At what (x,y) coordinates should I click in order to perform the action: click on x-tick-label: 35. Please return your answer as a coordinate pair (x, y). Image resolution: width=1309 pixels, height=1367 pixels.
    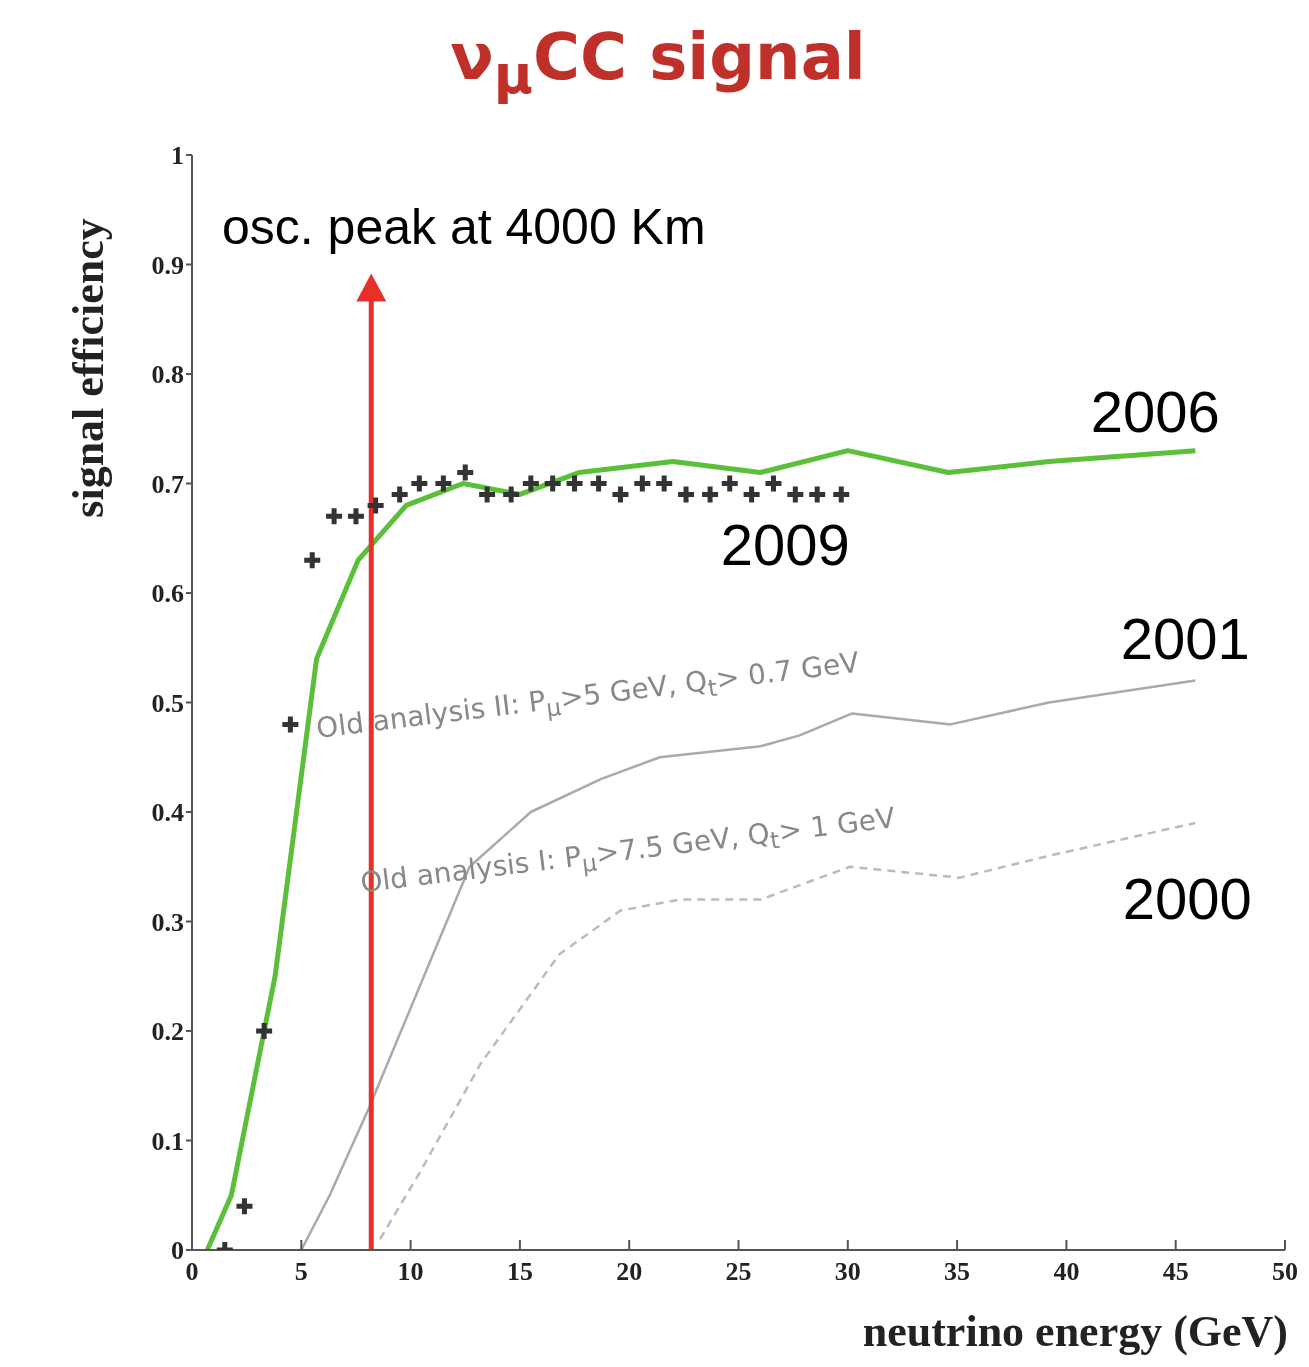
    Looking at the image, I should click on (957, 1272).